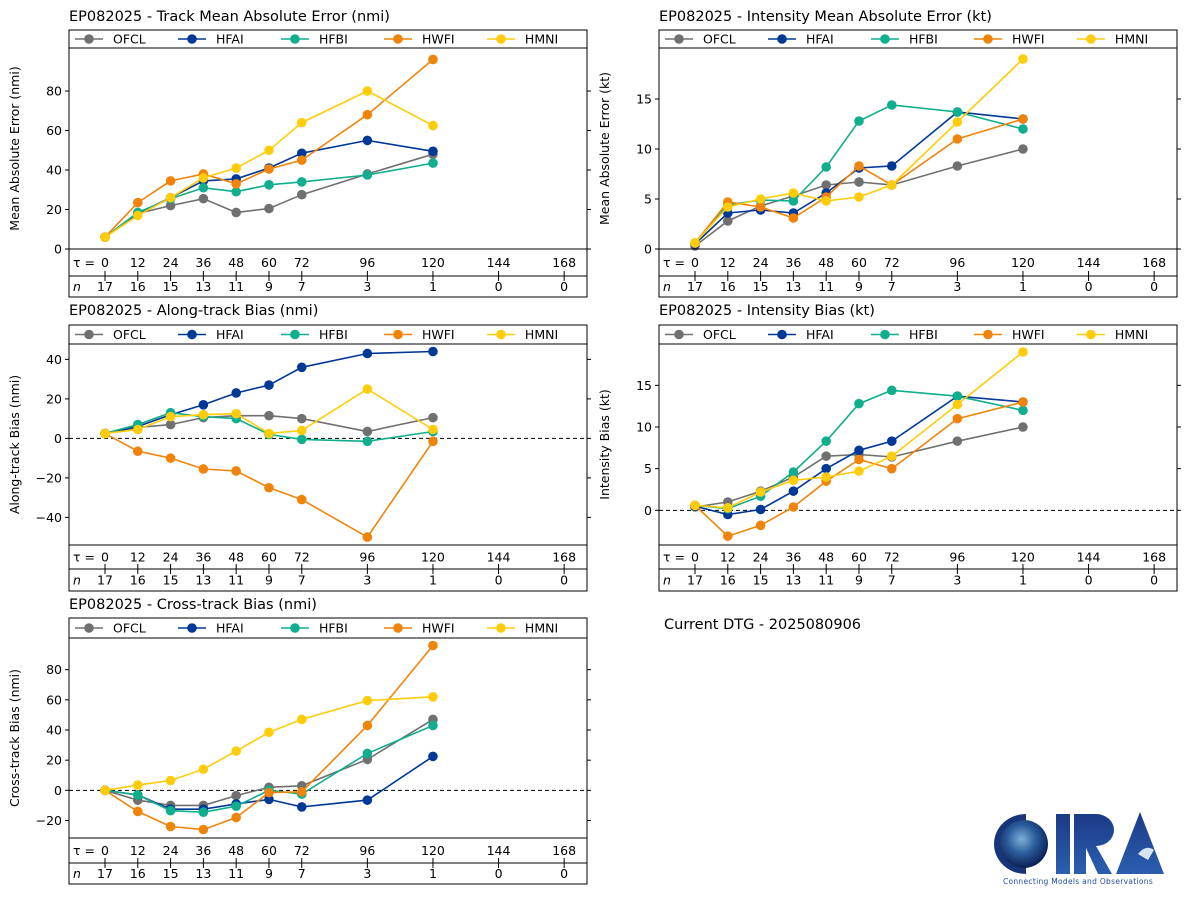  I want to click on n-count-label: 9, so click(269, 873).